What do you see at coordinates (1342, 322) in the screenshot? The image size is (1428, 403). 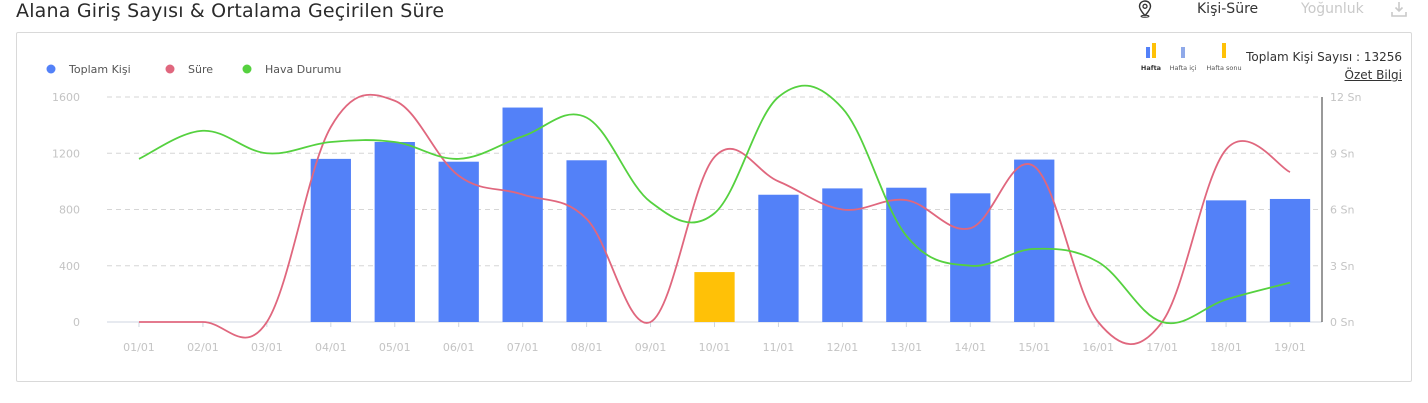 I see `y-right-tick-label: 0 Sn` at bounding box center [1342, 322].